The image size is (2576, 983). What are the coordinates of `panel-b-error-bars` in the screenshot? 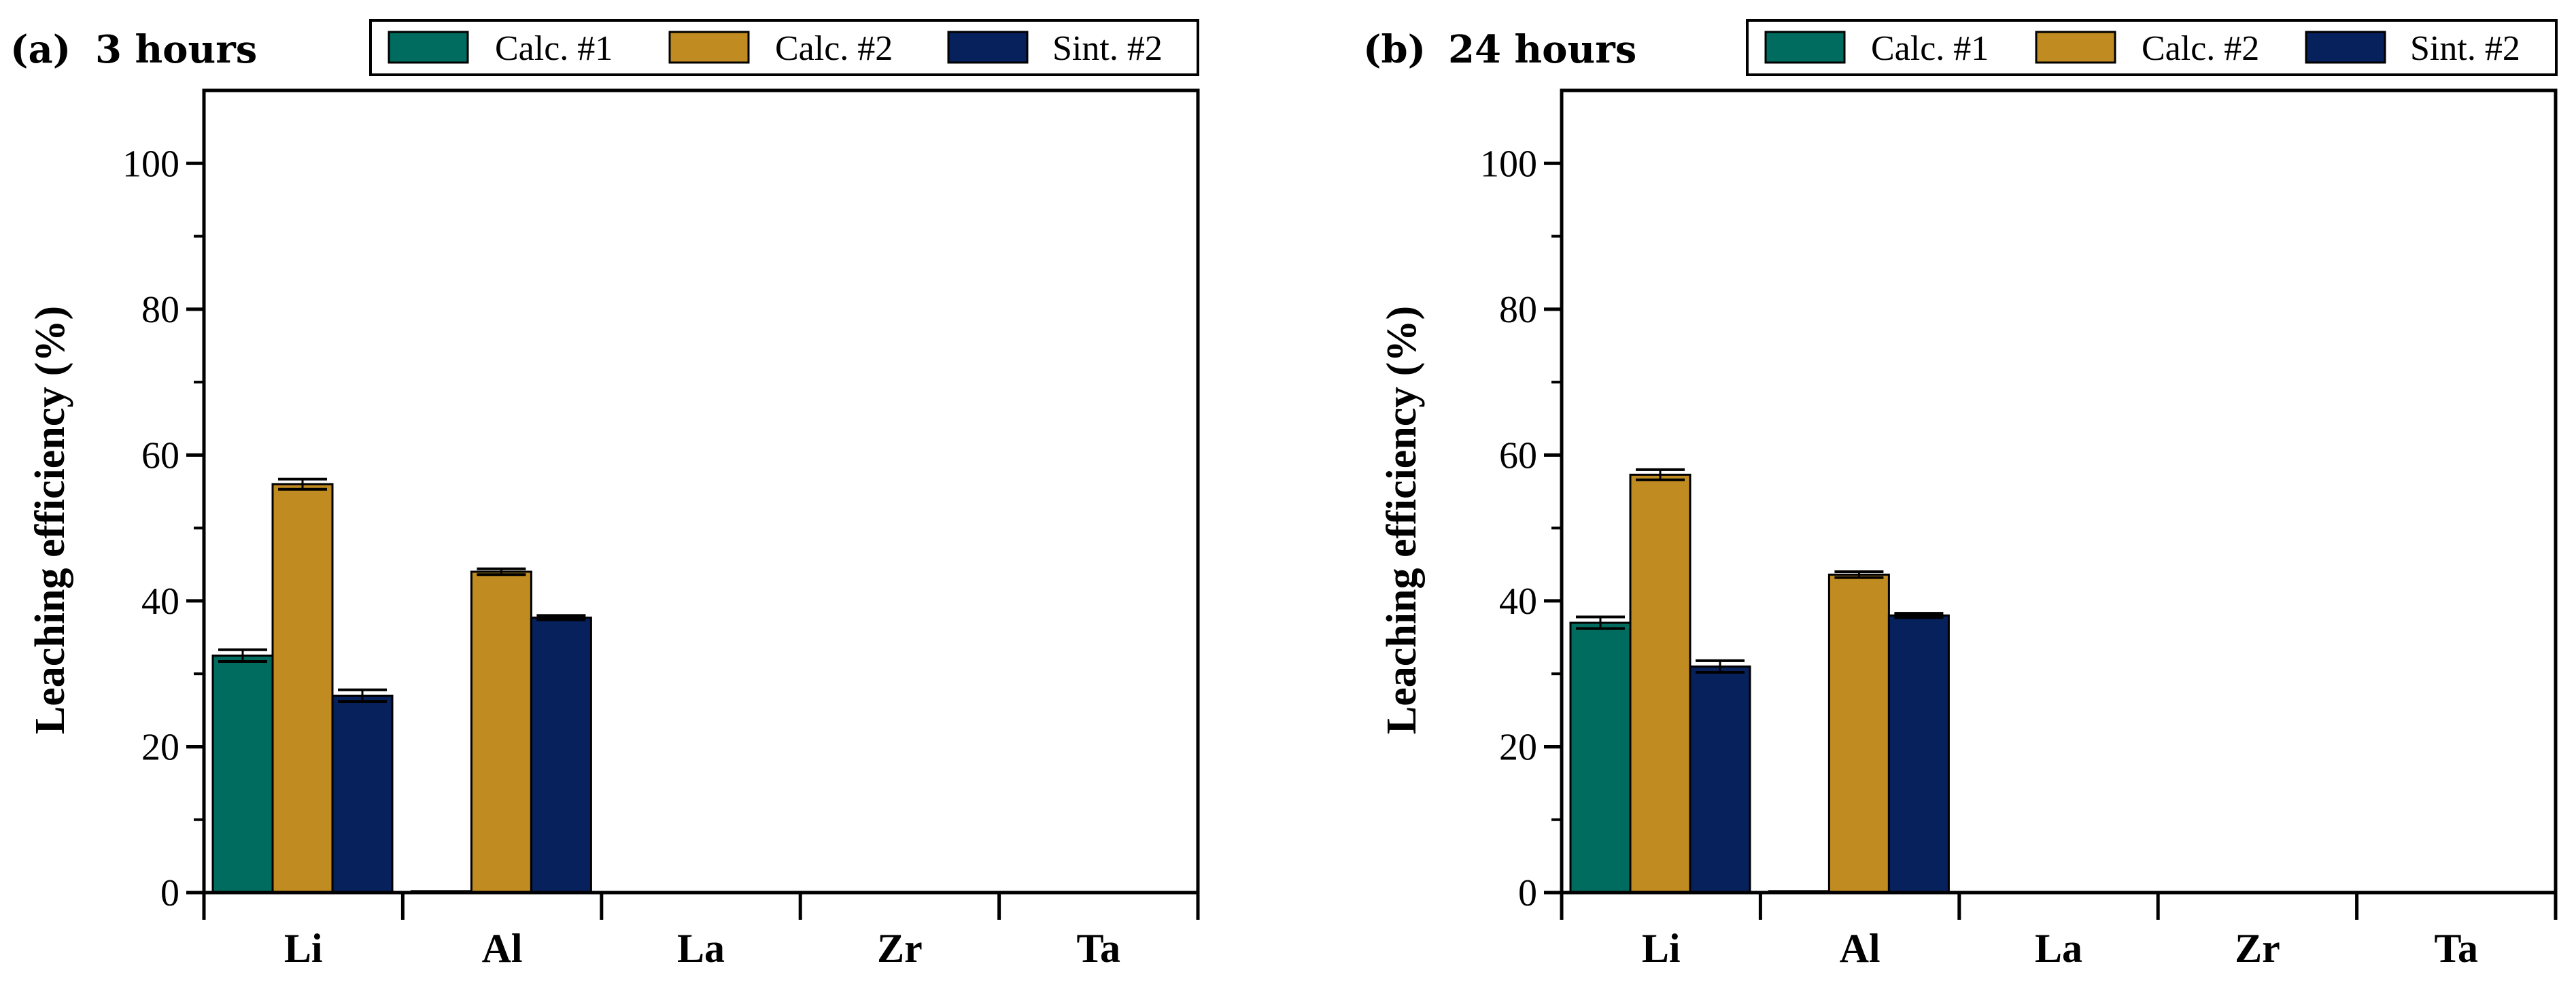 It's located at (1760, 571).